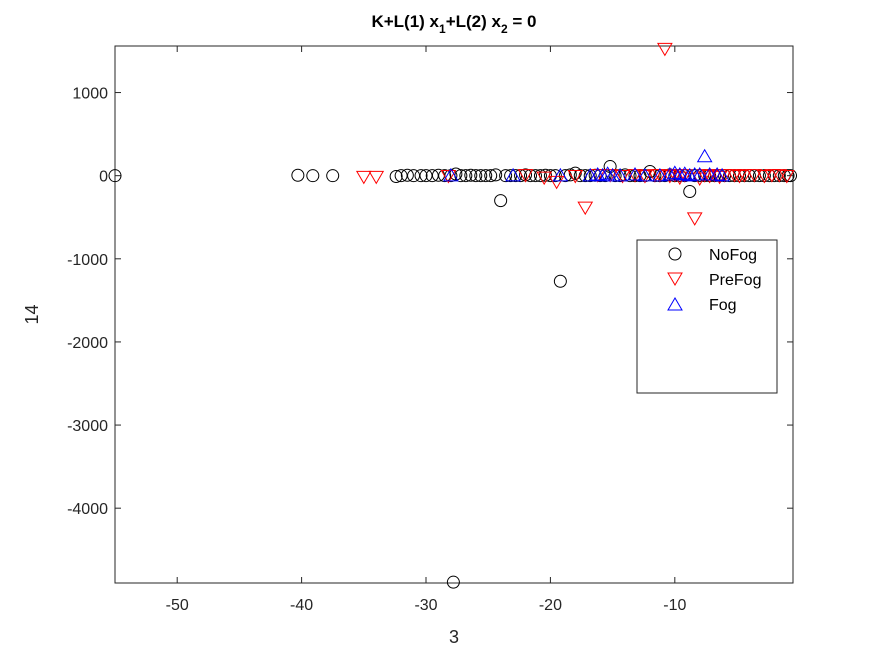 The height and width of the screenshot is (656, 875). Describe the element at coordinates (675, 304) in the screenshot. I see `legend-marker-fog` at that location.